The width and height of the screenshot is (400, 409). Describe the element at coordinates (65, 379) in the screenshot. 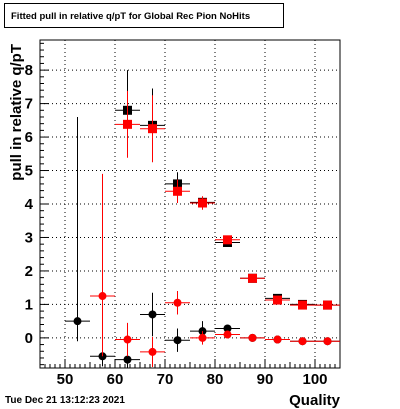

I see `x-tick-label: 50` at that location.